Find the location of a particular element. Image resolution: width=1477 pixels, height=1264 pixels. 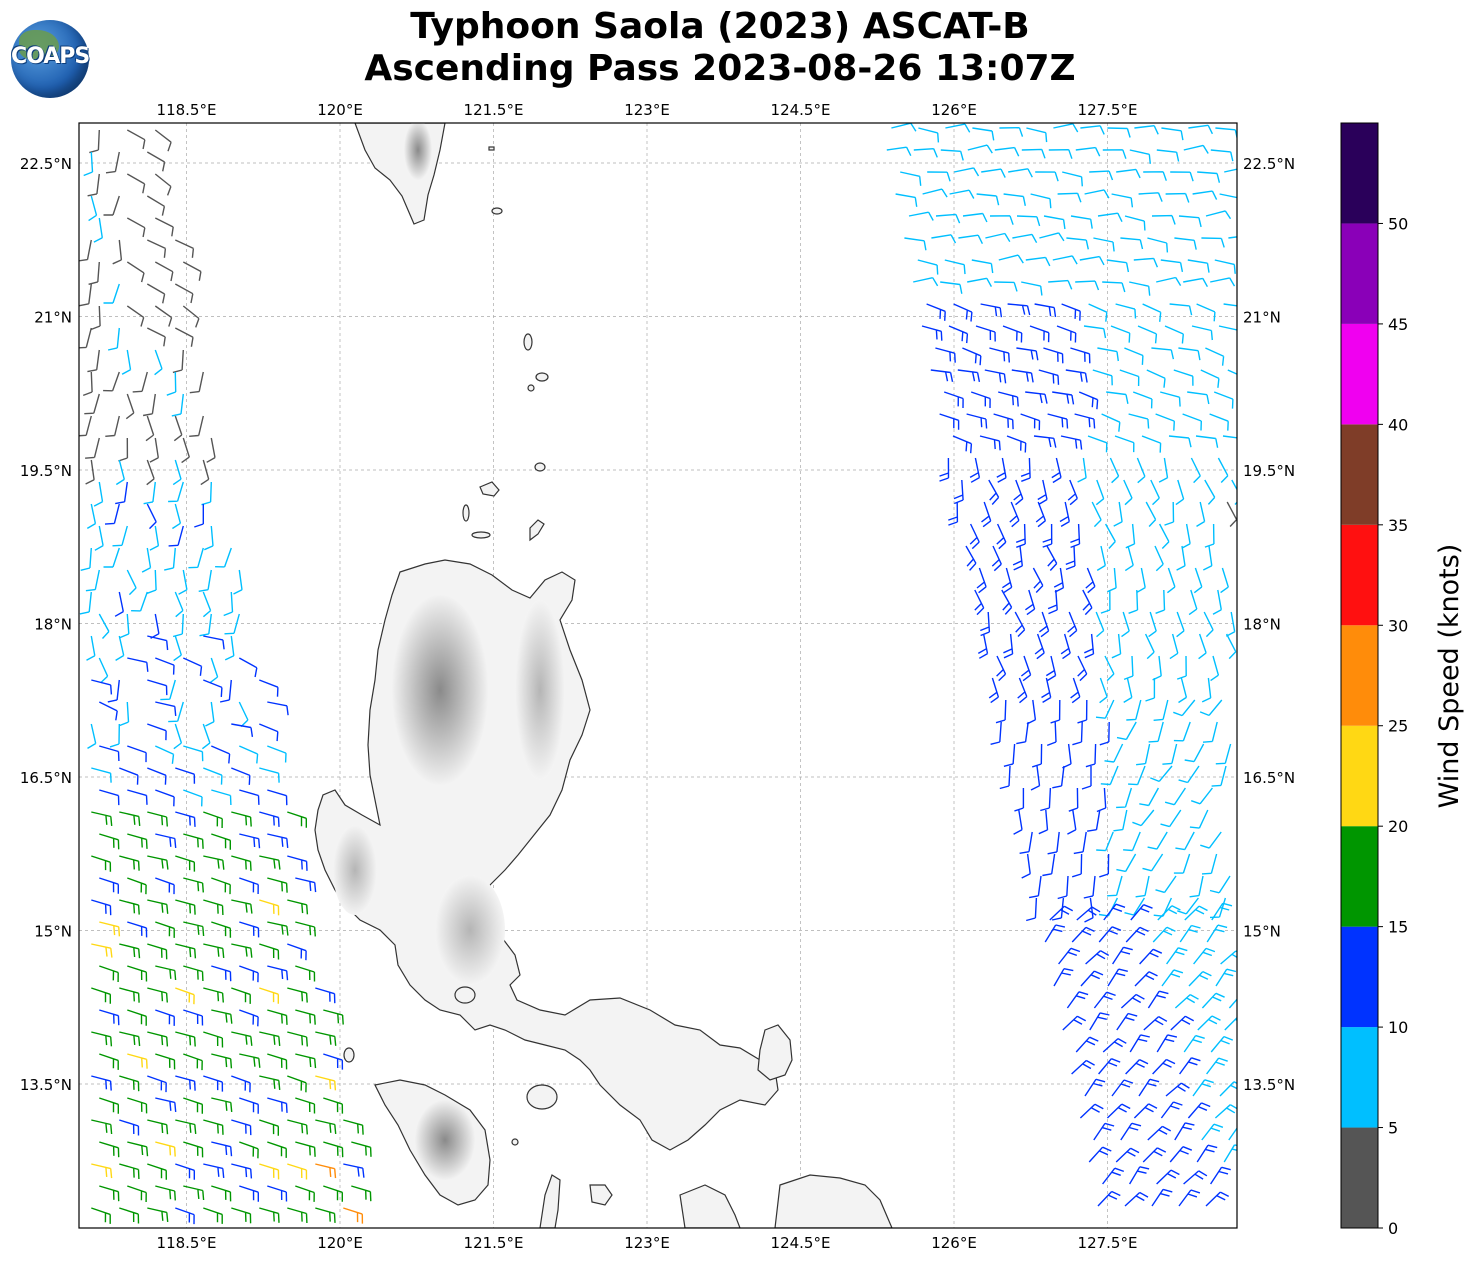

land-samar is located at coordinates (833, 1201).